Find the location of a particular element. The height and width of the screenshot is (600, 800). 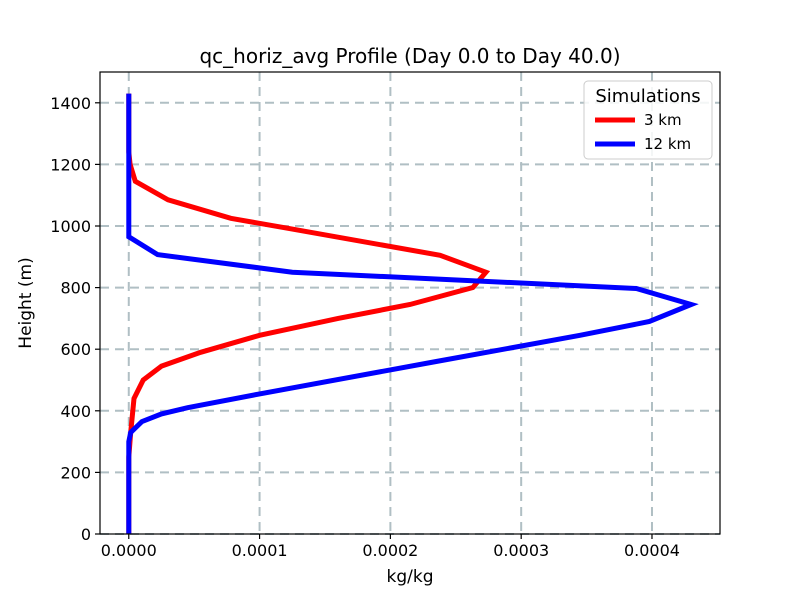

legend: Simulations 3 km 12 km is located at coordinates (648, 120).